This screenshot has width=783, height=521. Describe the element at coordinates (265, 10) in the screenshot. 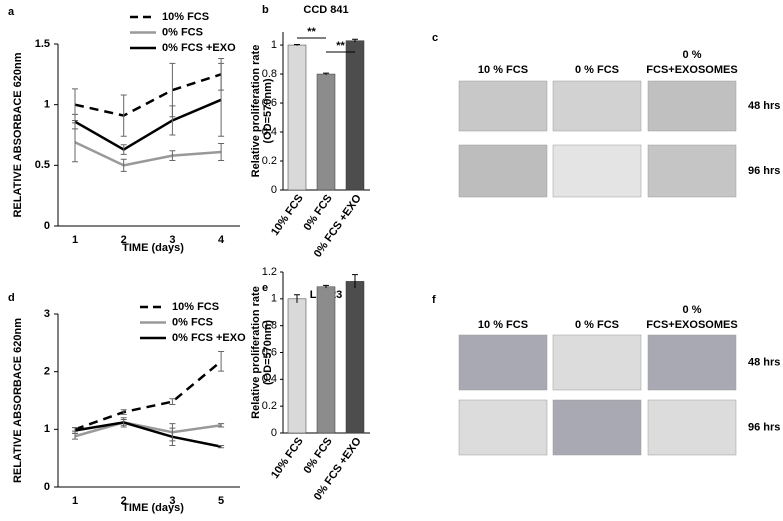

I see `panel-letter: b` at that location.